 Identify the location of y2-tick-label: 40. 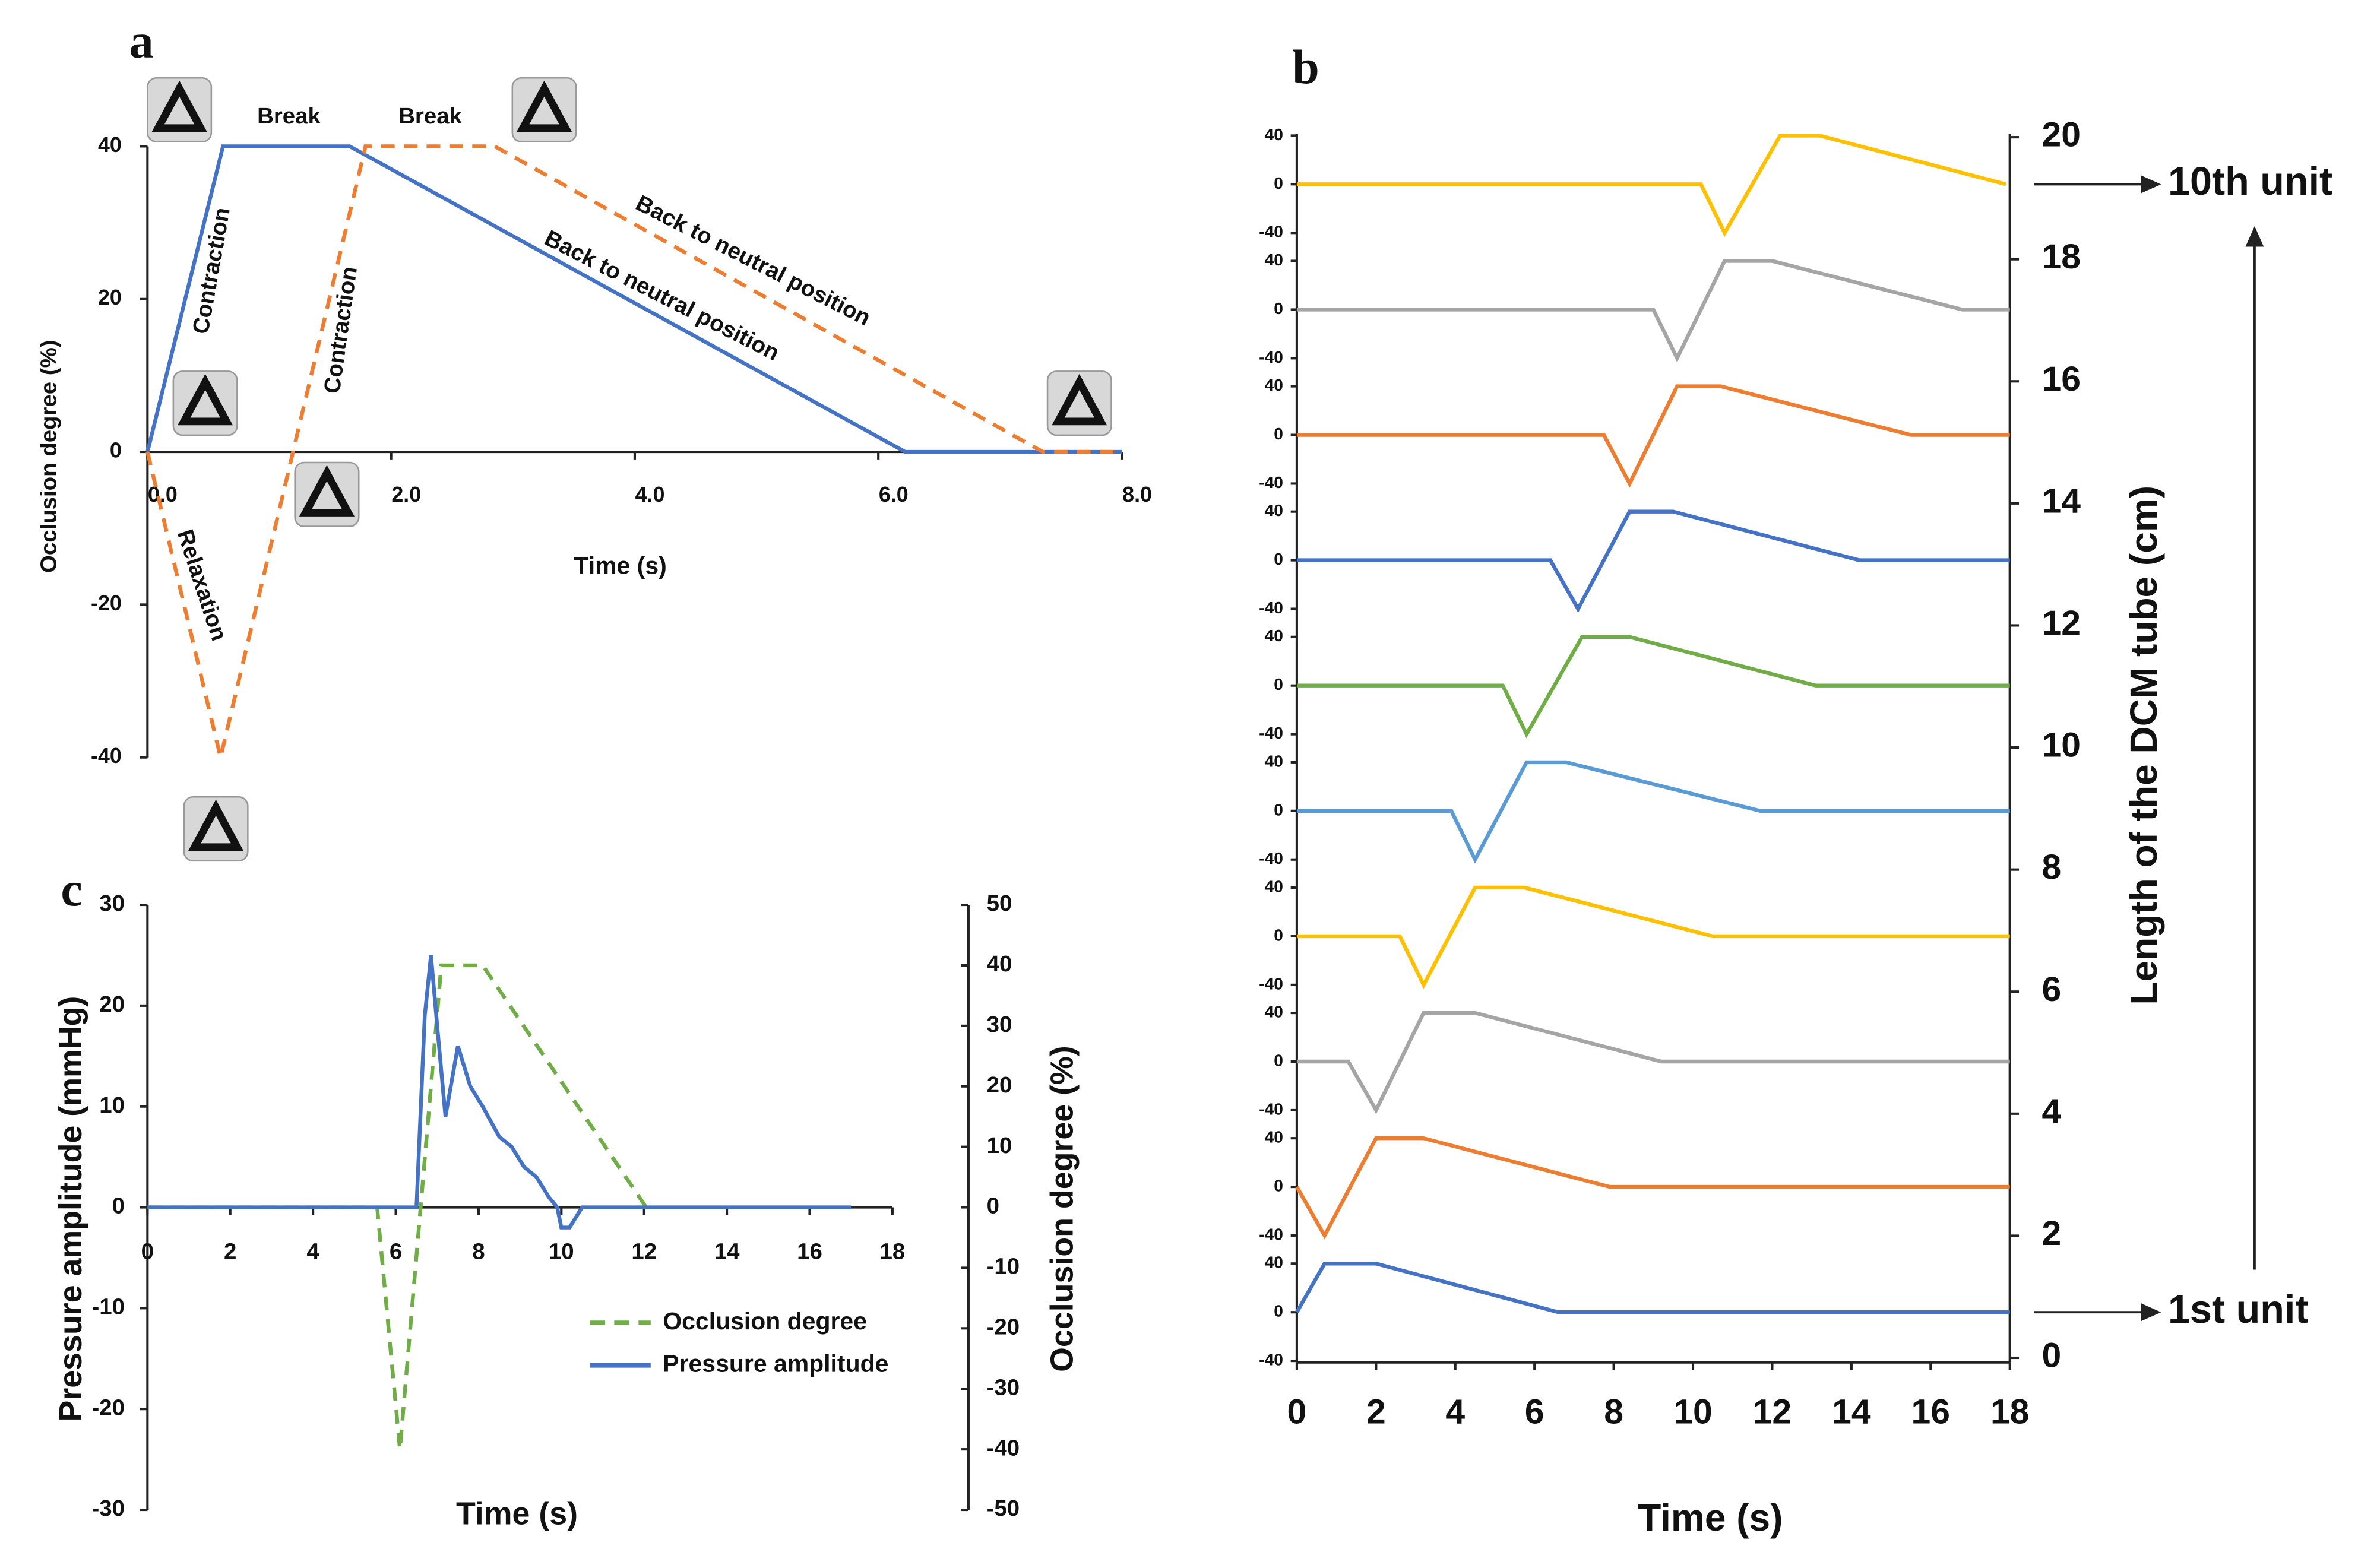
(999, 964).